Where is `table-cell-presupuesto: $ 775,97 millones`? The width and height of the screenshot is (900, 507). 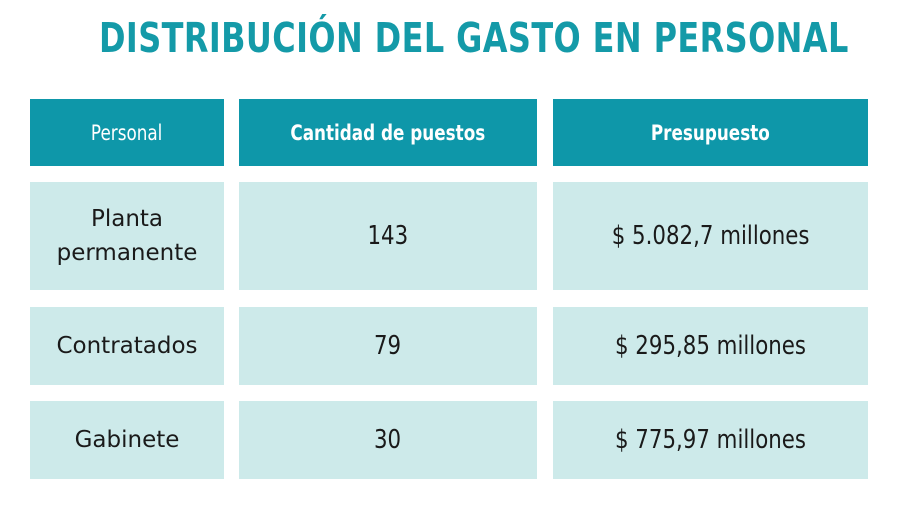
table-cell-presupuesto: $ 775,97 millones is located at coordinates (710, 440).